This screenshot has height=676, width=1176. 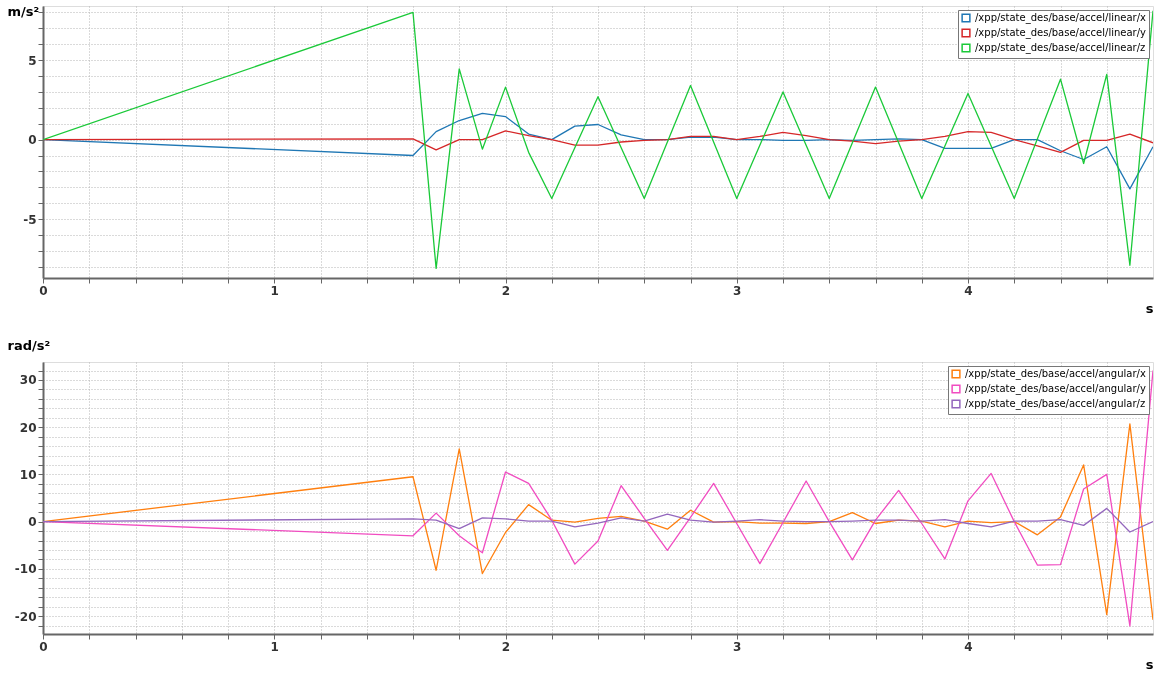 I want to click on y-axis-title: rad/s², so click(x=29, y=345).